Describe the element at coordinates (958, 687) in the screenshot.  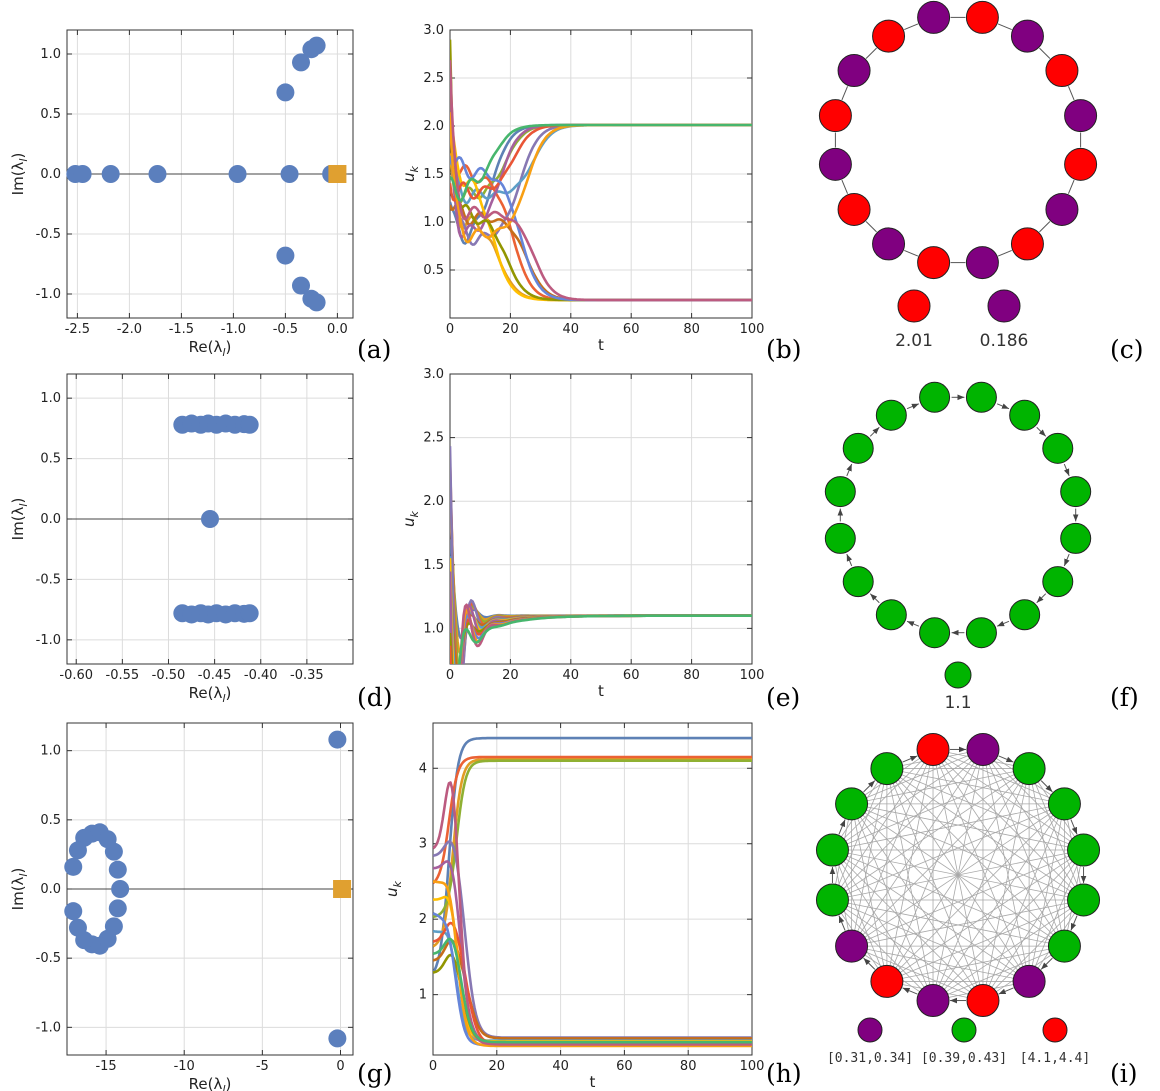
I see `network-legend: 1.1` at that location.